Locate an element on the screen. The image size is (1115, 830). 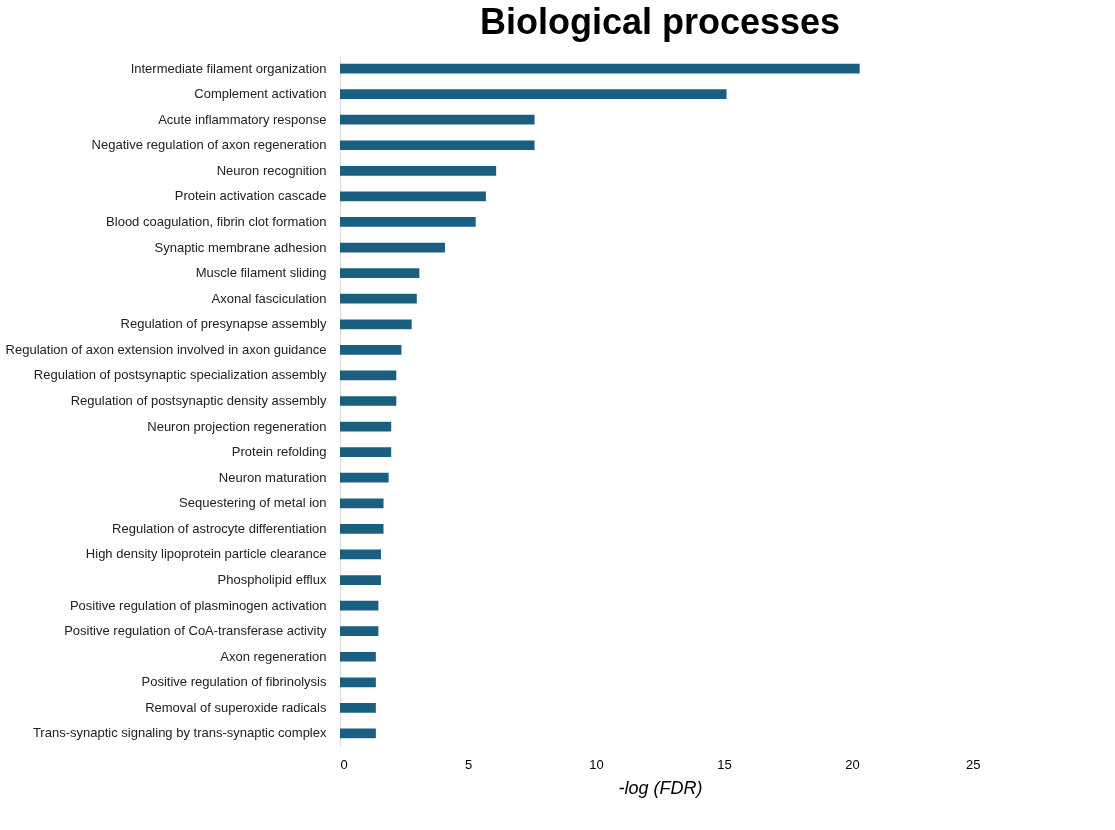
y-tick-label: Muscle filament sliding is located at coordinates (261, 273).